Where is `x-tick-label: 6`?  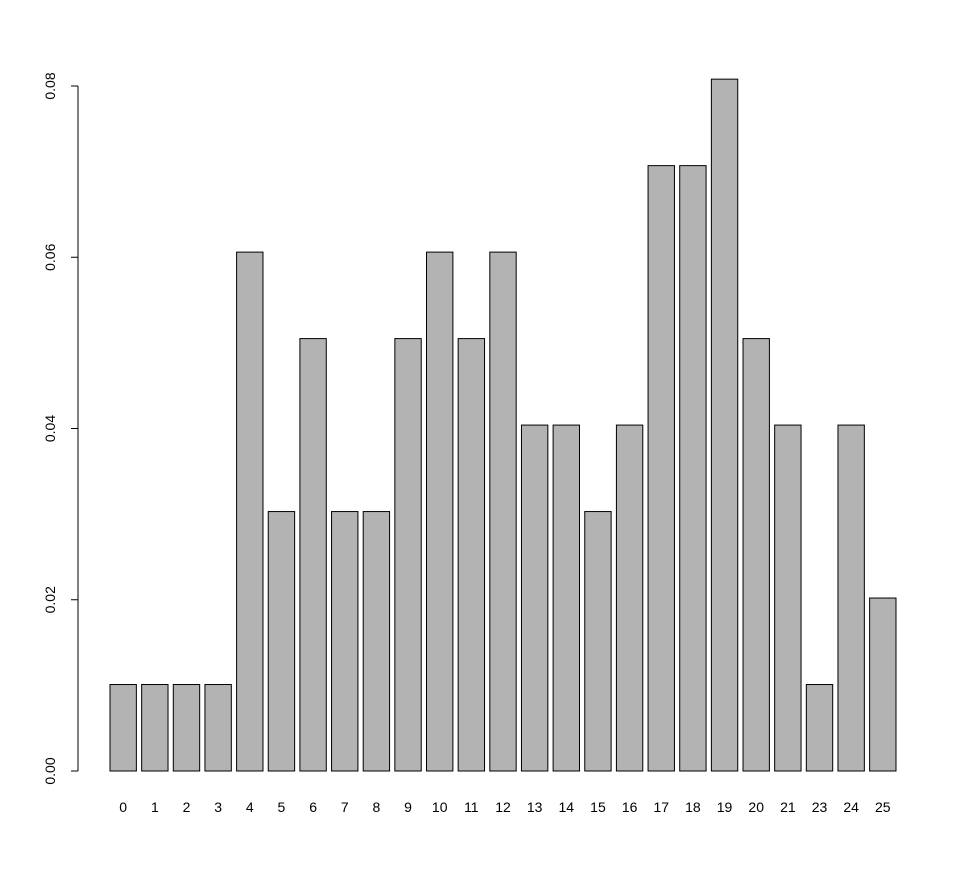
x-tick-label: 6 is located at coordinates (313, 807).